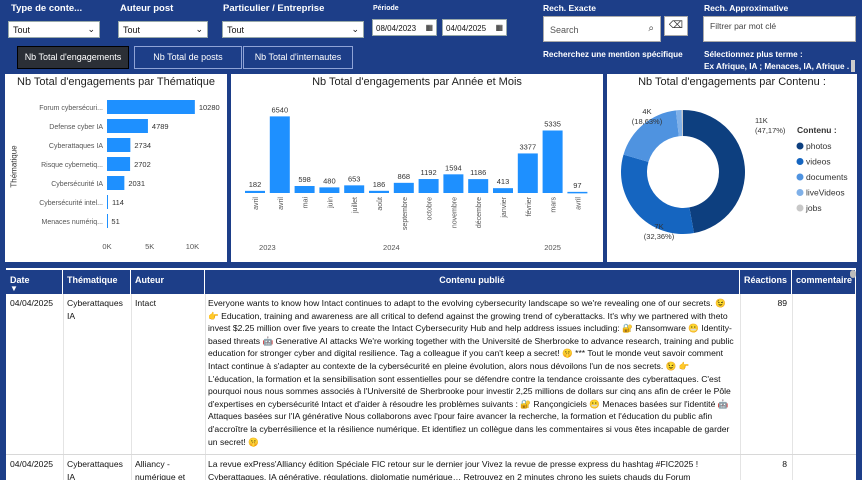 The image size is (862, 480). Describe the element at coordinates (658, 226) in the screenshot. I see `callout-value: 7K` at that location.